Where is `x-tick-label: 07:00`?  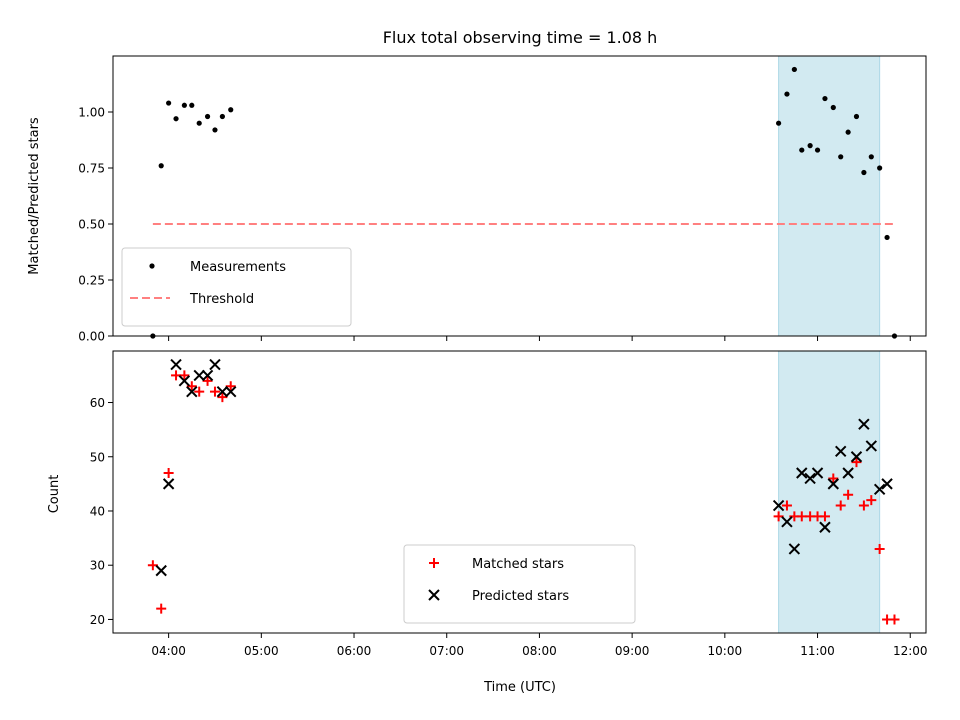 x-tick-label: 07:00 is located at coordinates (446, 651).